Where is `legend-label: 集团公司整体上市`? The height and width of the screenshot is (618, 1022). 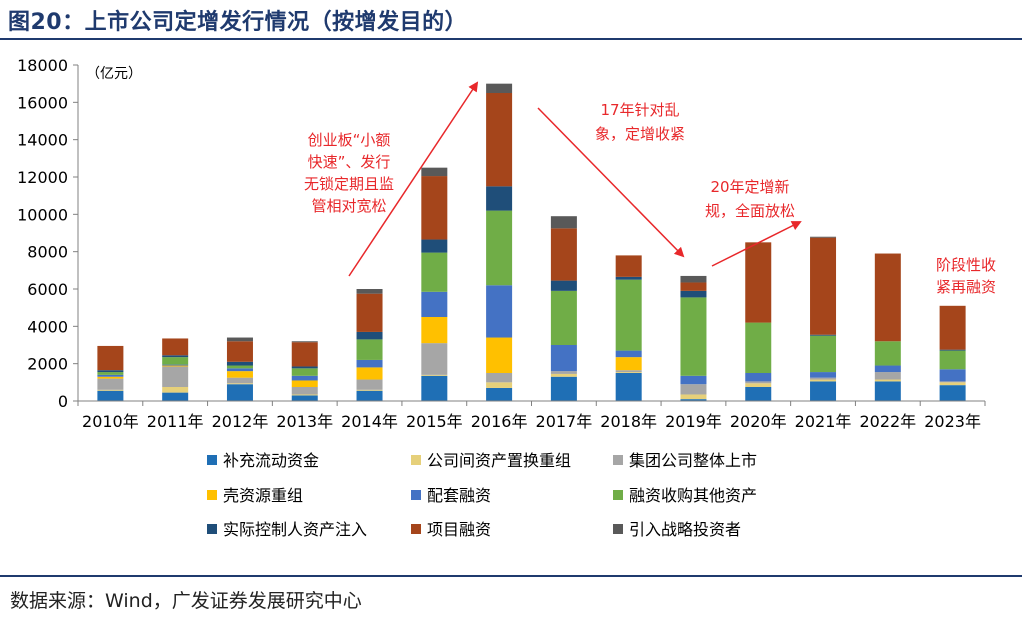 legend-label: 集团公司整体上市 is located at coordinates (693, 460).